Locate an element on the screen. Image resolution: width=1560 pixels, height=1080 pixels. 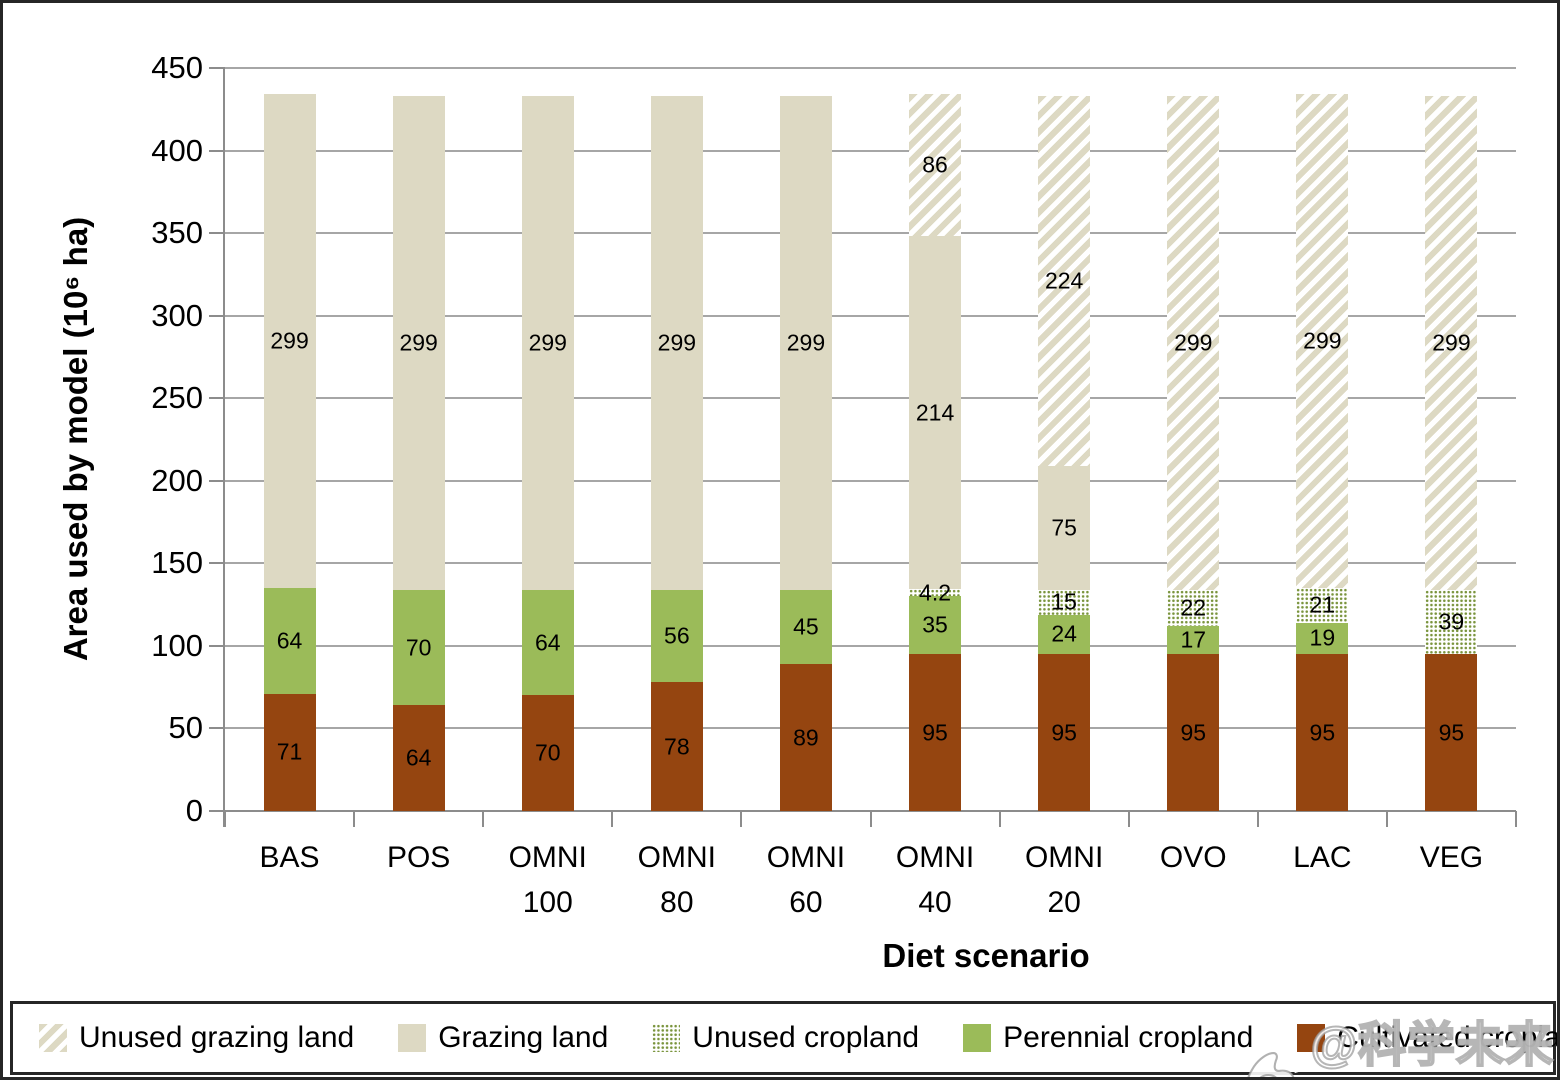
legend-item: Perennial cropland is located at coordinates (1108, 1038).